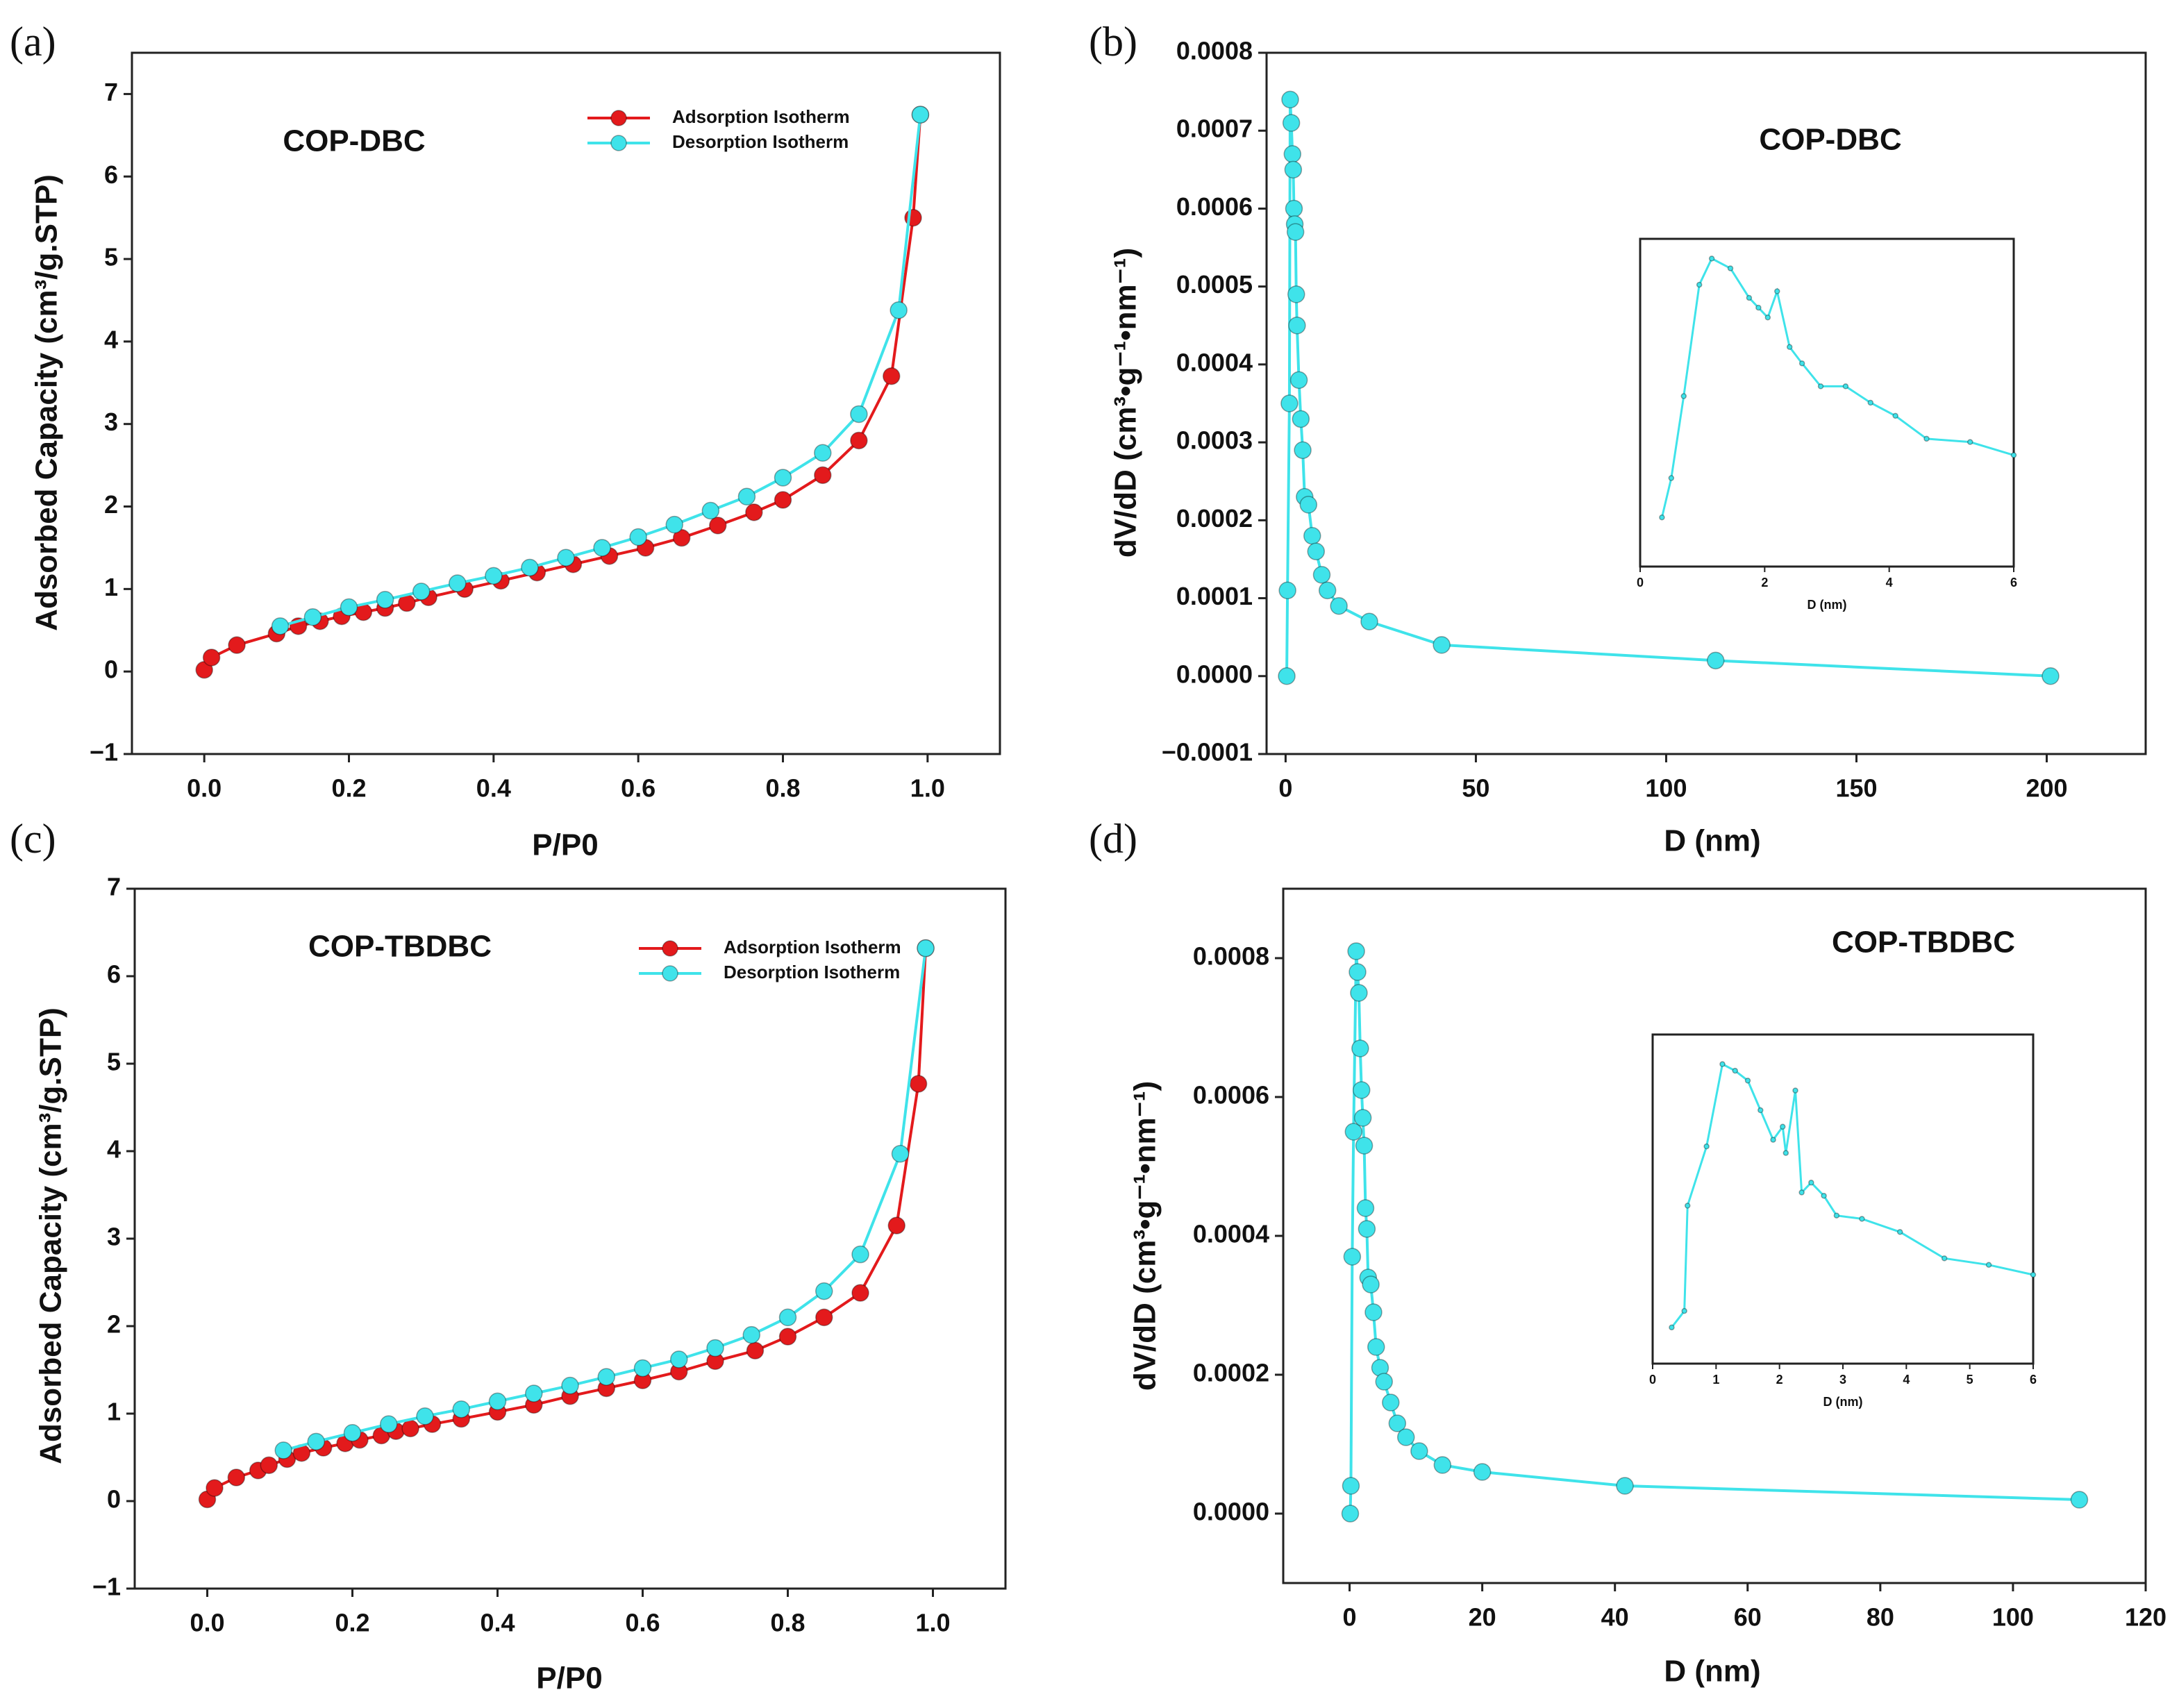 Image resolution: width=2179 pixels, height=1708 pixels. What do you see at coordinates (1712, 841) in the screenshot?
I see `x-axis-label: D (nm)` at bounding box center [1712, 841].